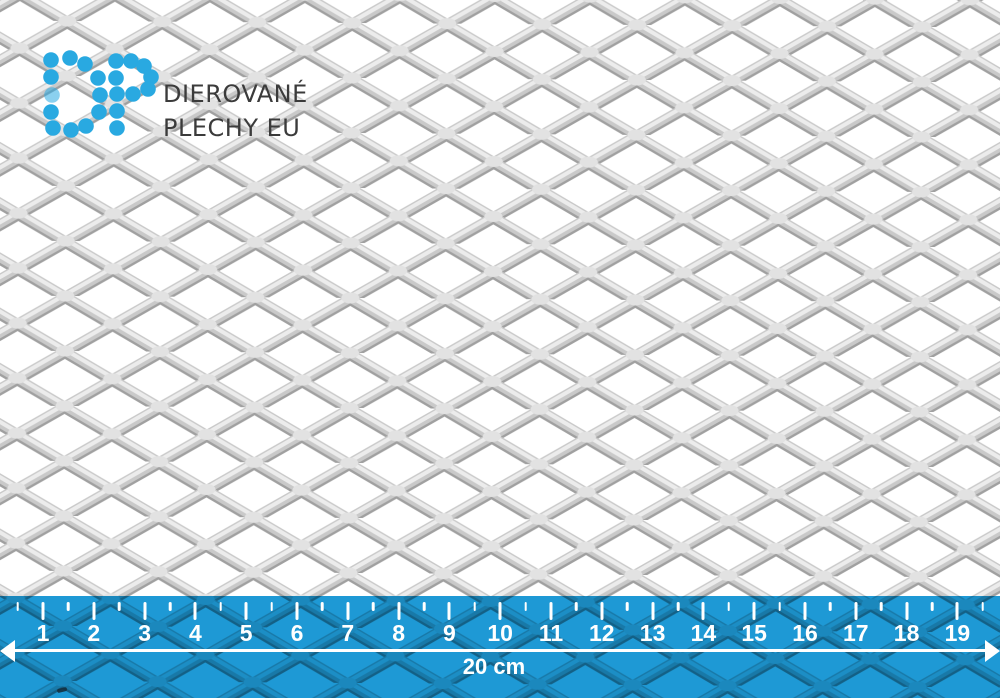 The image size is (1000, 698). What do you see at coordinates (235, 111) in the screenshot?
I see `brand-name: DIEROVANÉ PLECHY EU` at bounding box center [235, 111].